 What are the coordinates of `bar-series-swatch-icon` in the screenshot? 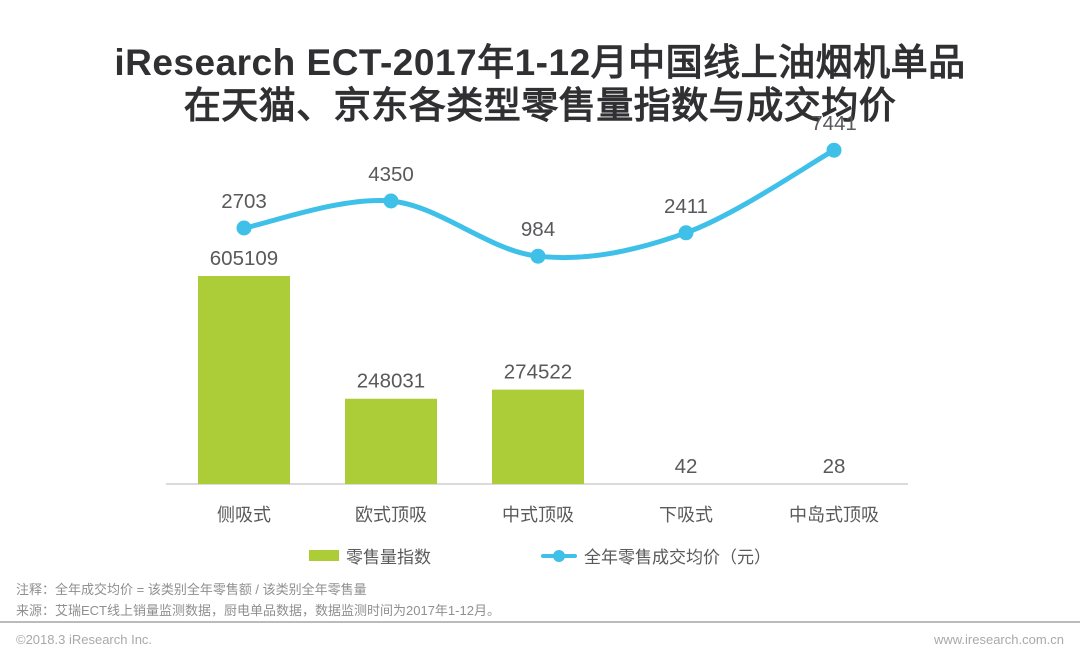 It's located at (324, 555).